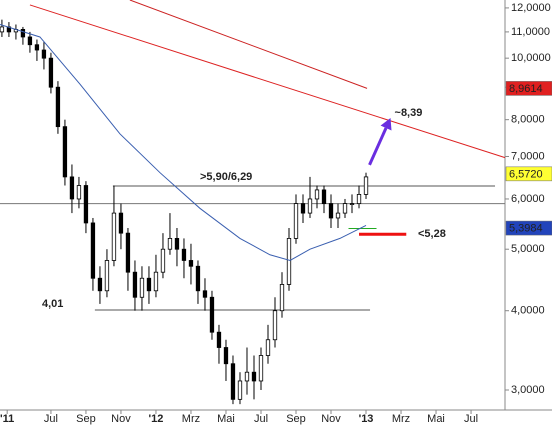 The height and width of the screenshot is (425, 552). Describe the element at coordinates (528, 390) in the screenshot. I see `y-tick-label: 3,0000` at that location.